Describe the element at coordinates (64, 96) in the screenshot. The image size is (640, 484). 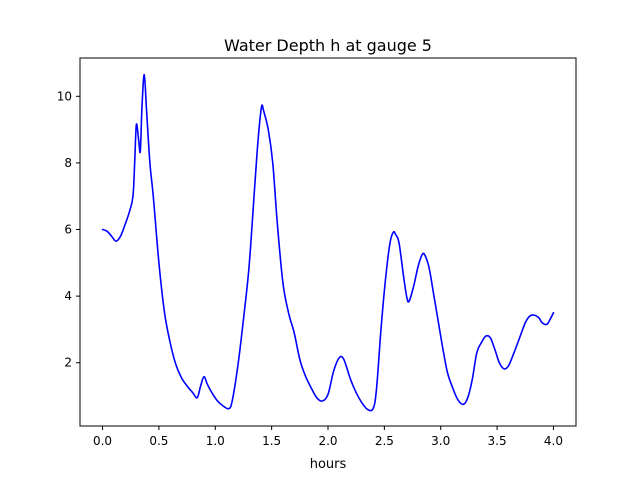
I see `y-tick-label: 10` at that location.